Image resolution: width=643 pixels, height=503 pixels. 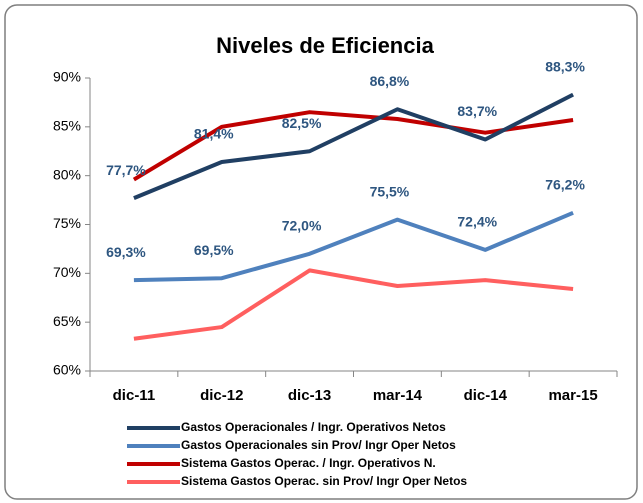 I want to click on y-tick-label: 75%, so click(x=67, y=223).